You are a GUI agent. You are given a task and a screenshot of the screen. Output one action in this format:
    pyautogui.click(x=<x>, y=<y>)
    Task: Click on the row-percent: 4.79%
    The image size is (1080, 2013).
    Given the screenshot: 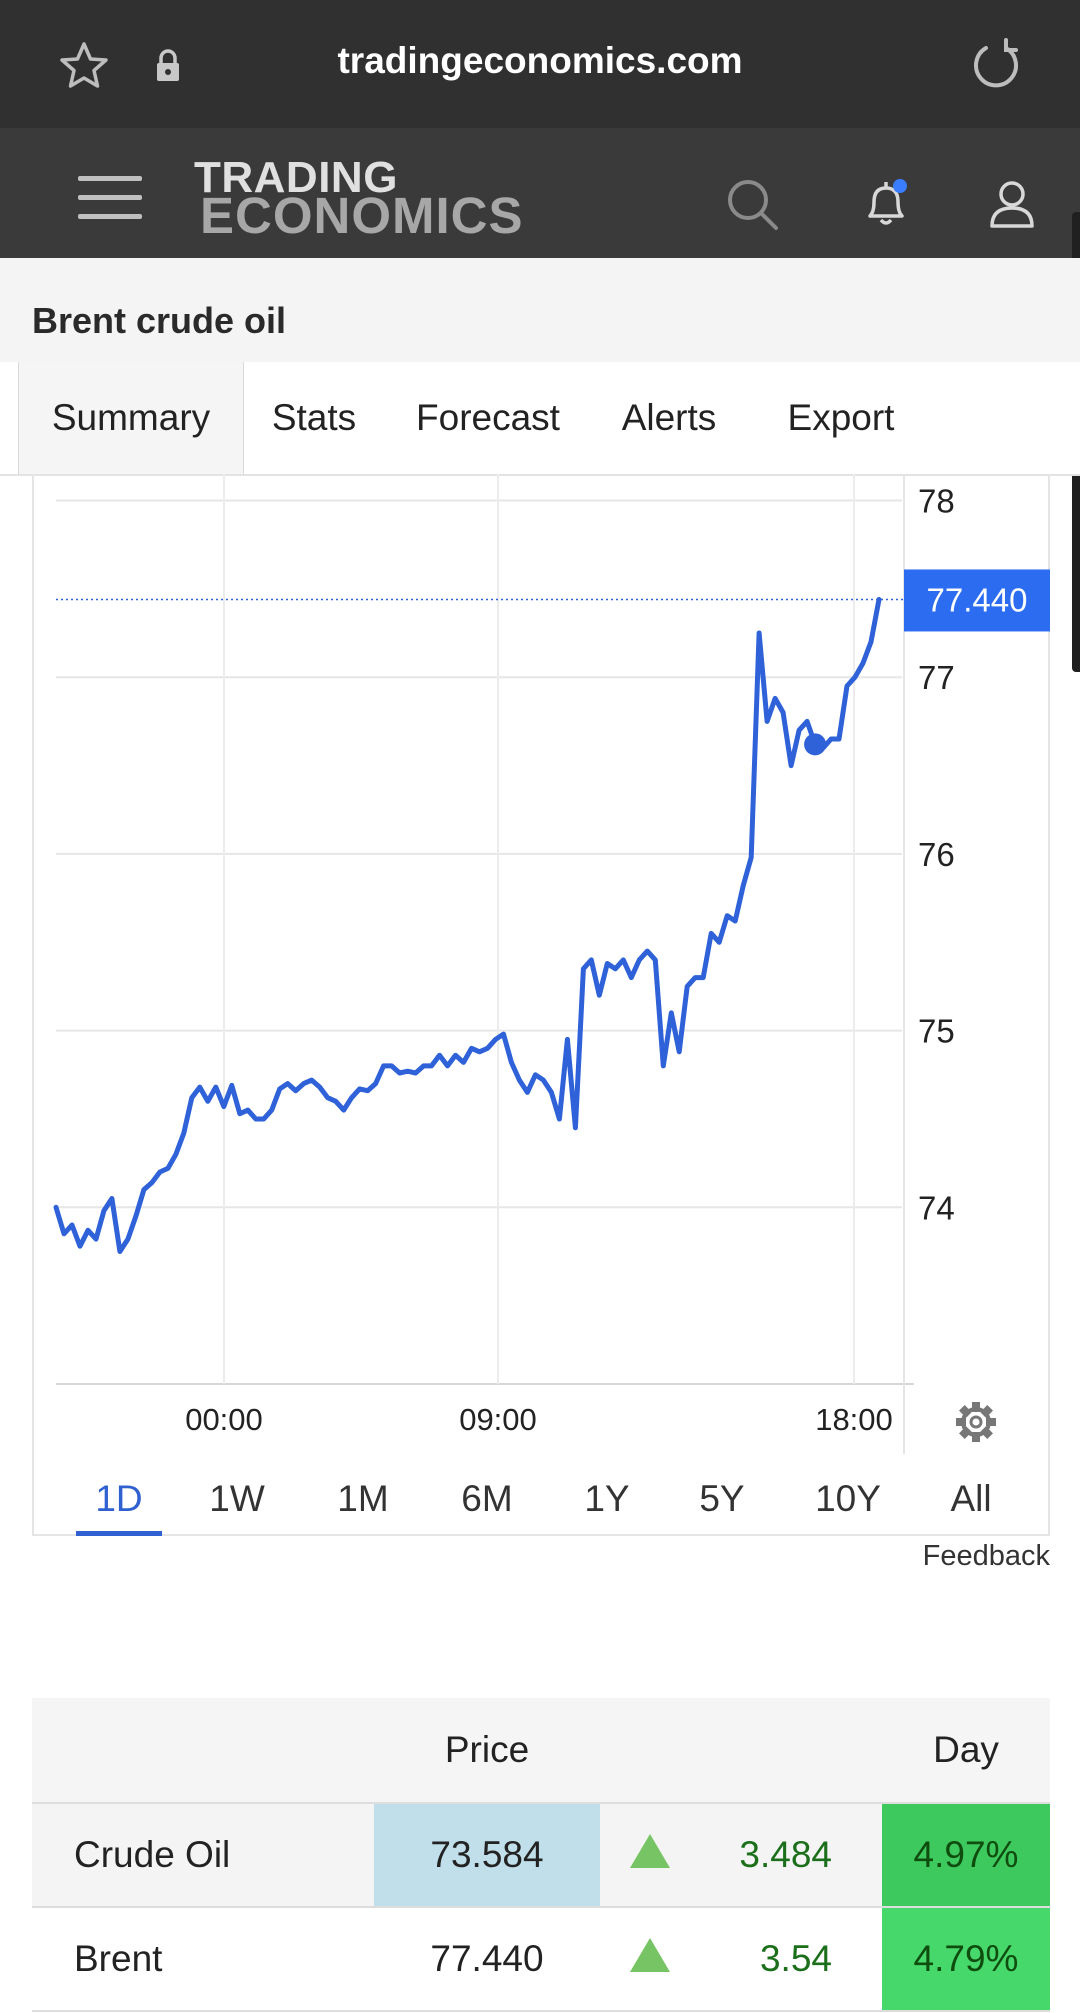 What is the action you would take?
    pyautogui.click(x=966, y=1959)
    